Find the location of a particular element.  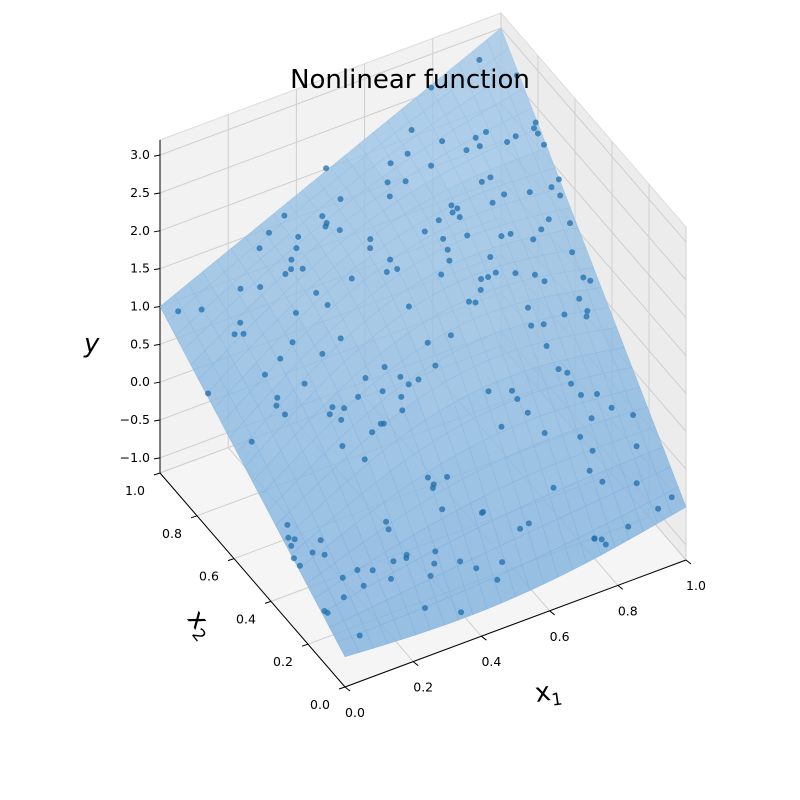

z-axis-label: y is located at coordinates (91, 344).